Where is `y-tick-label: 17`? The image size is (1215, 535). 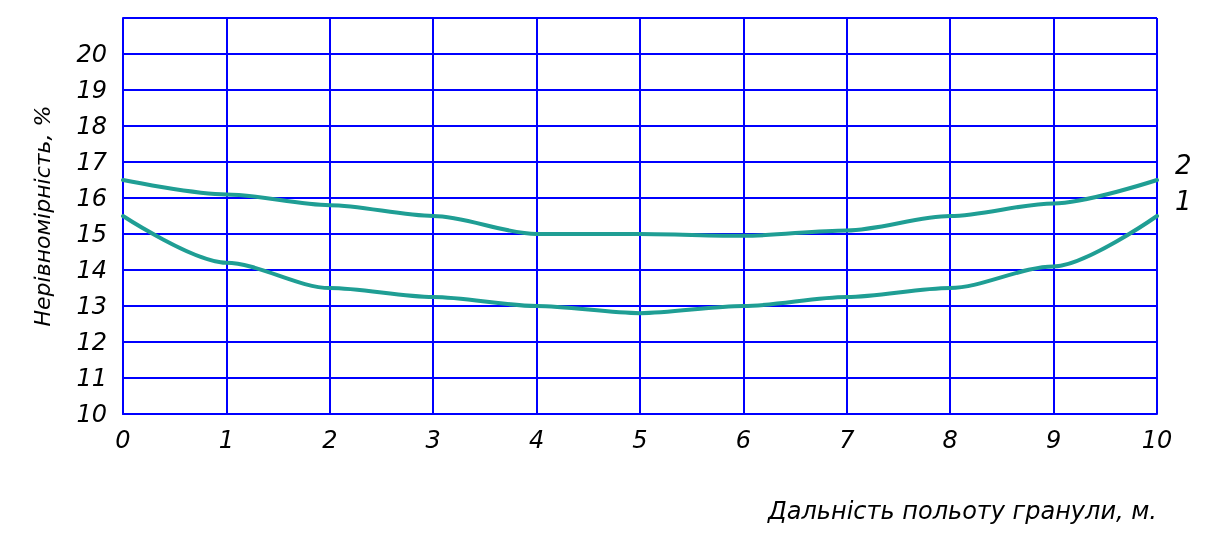 y-tick-label: 17 is located at coordinates (92, 162).